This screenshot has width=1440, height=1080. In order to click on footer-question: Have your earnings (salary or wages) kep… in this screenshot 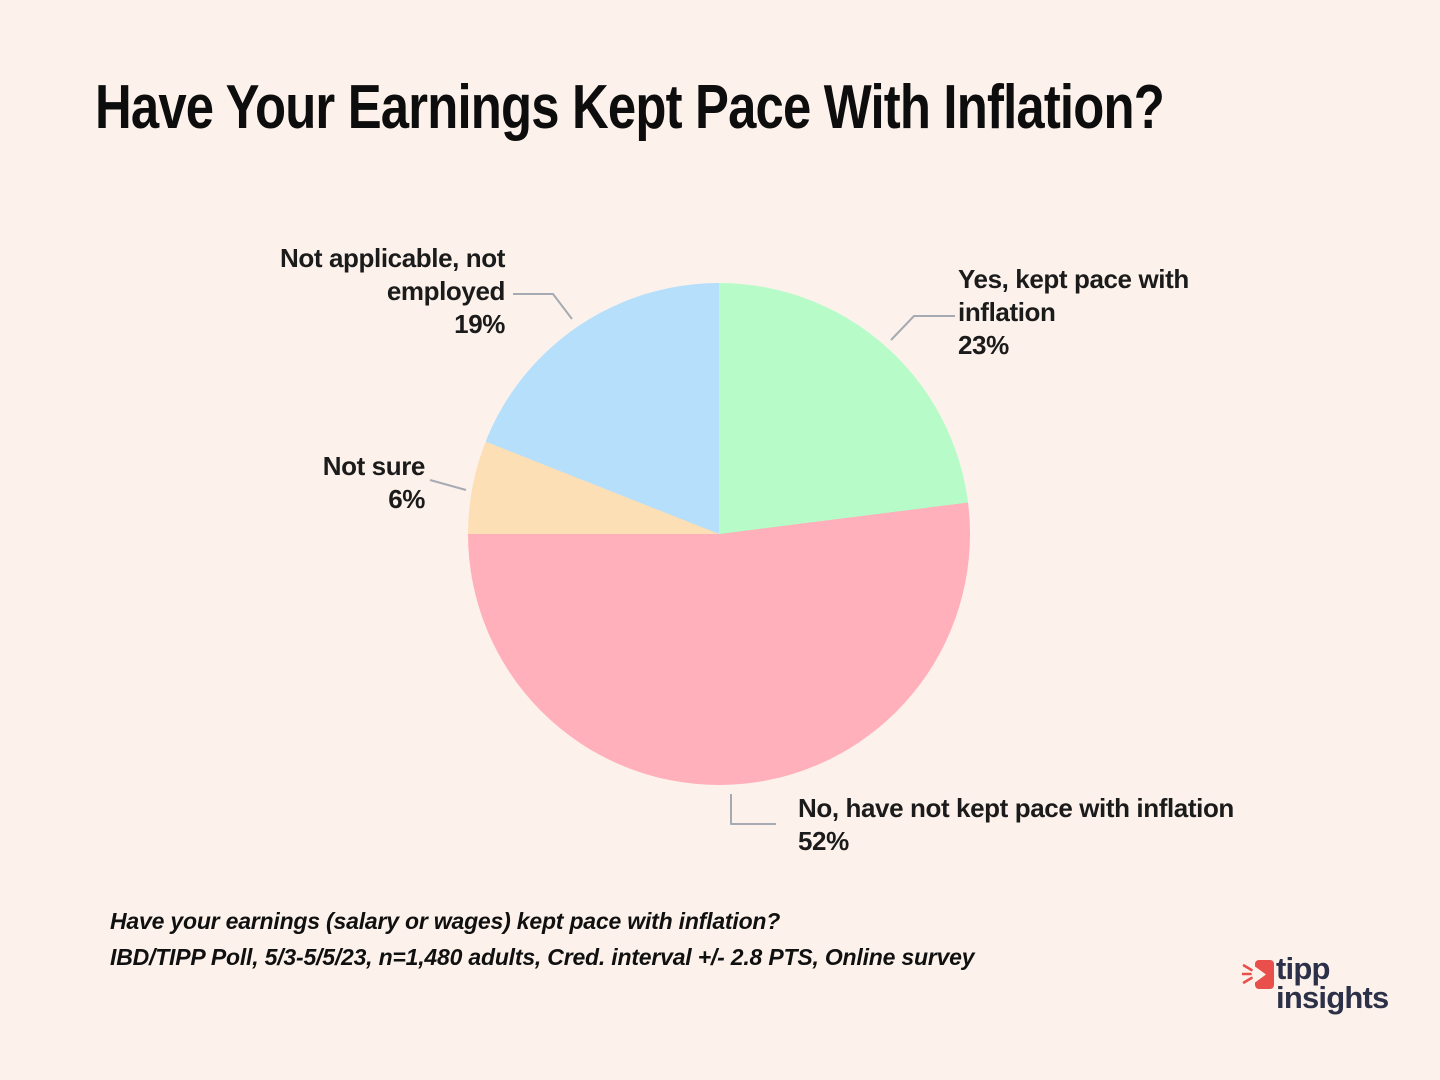, I will do `click(445, 921)`.